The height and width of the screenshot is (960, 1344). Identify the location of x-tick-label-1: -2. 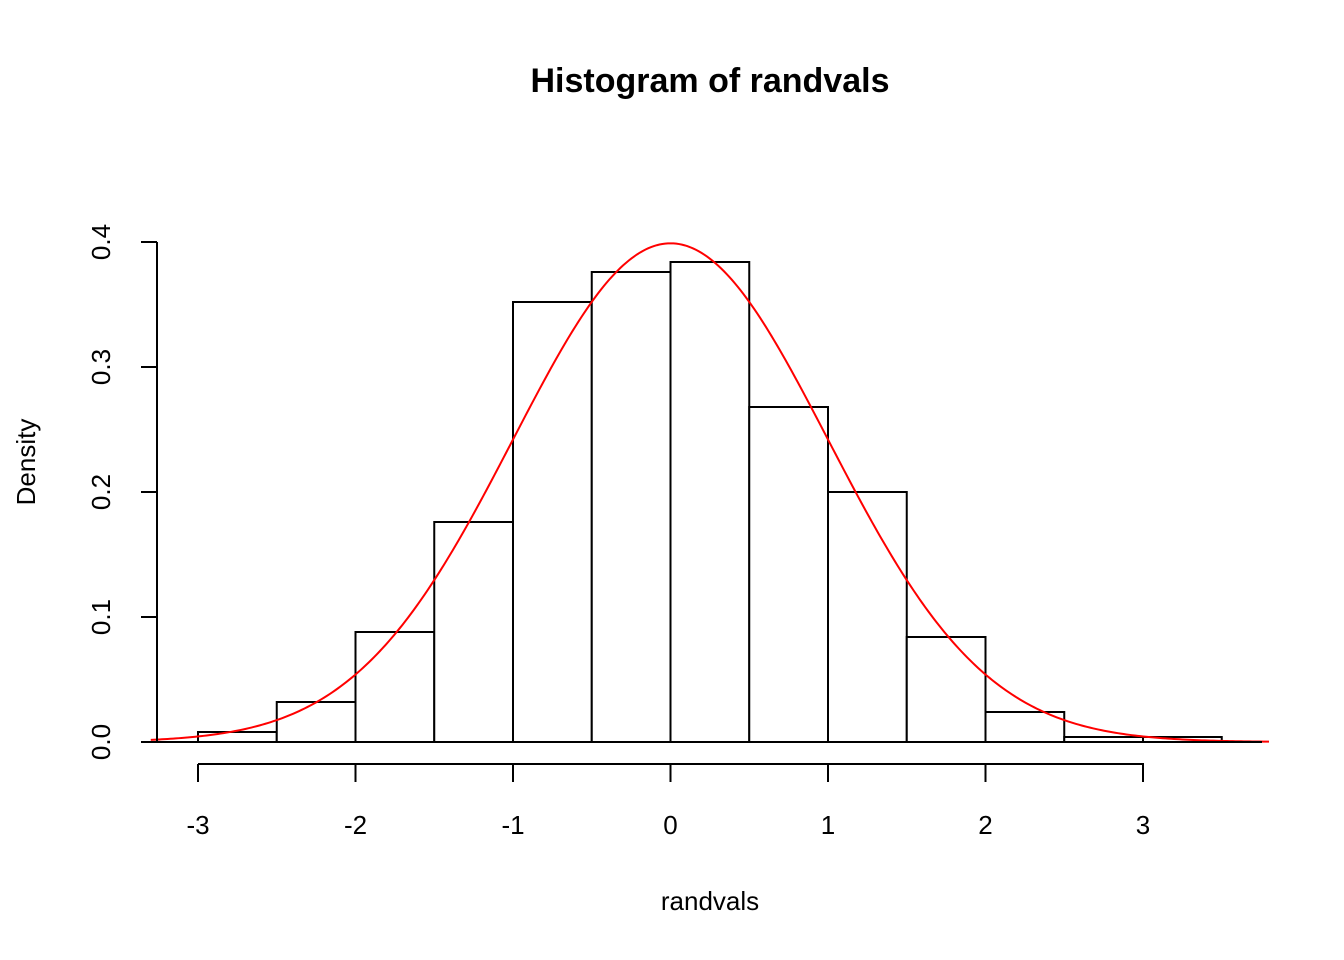
(355, 825).